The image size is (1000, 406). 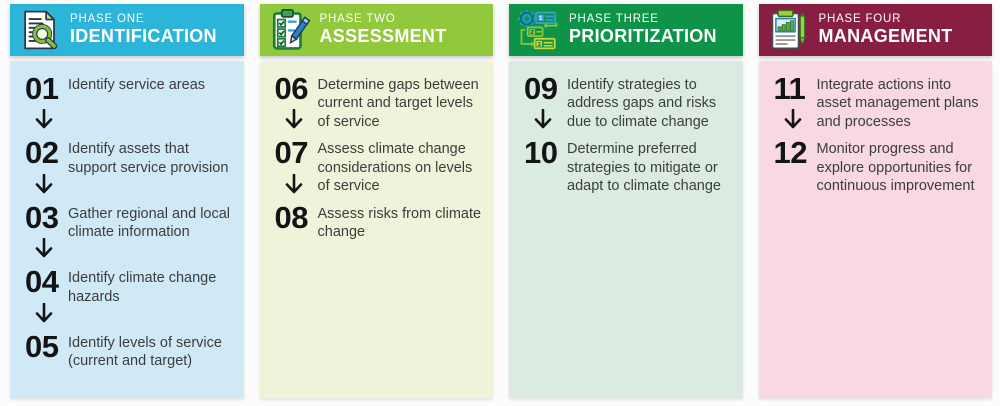 I want to click on step-row: 08 Assess risks from climate change, so click(x=377, y=220).